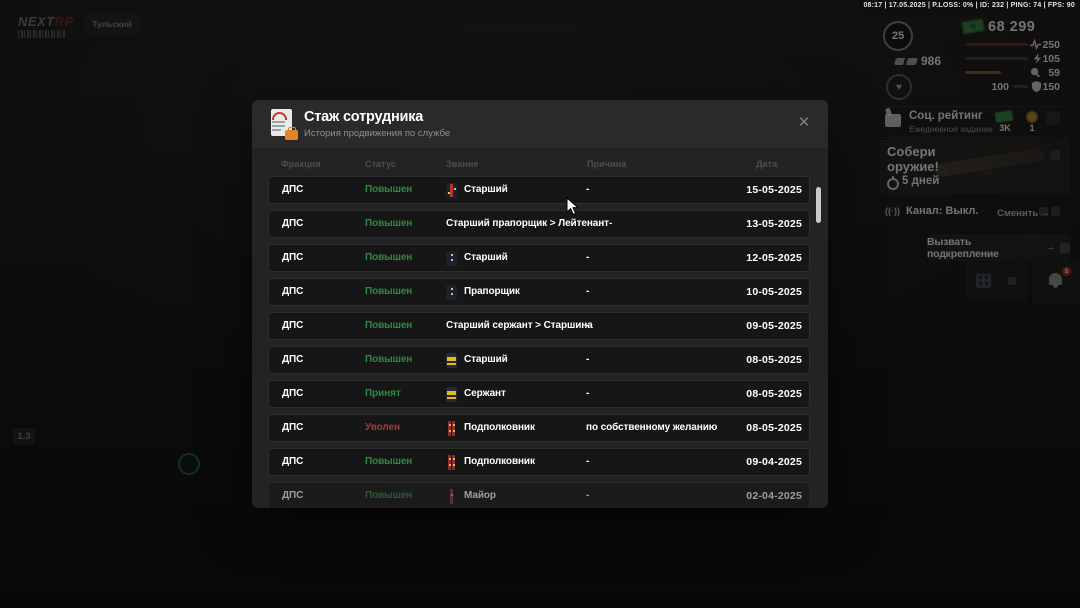  Describe the element at coordinates (774, 258) in the screenshot. I see `row-date: 12-05-2025` at that location.